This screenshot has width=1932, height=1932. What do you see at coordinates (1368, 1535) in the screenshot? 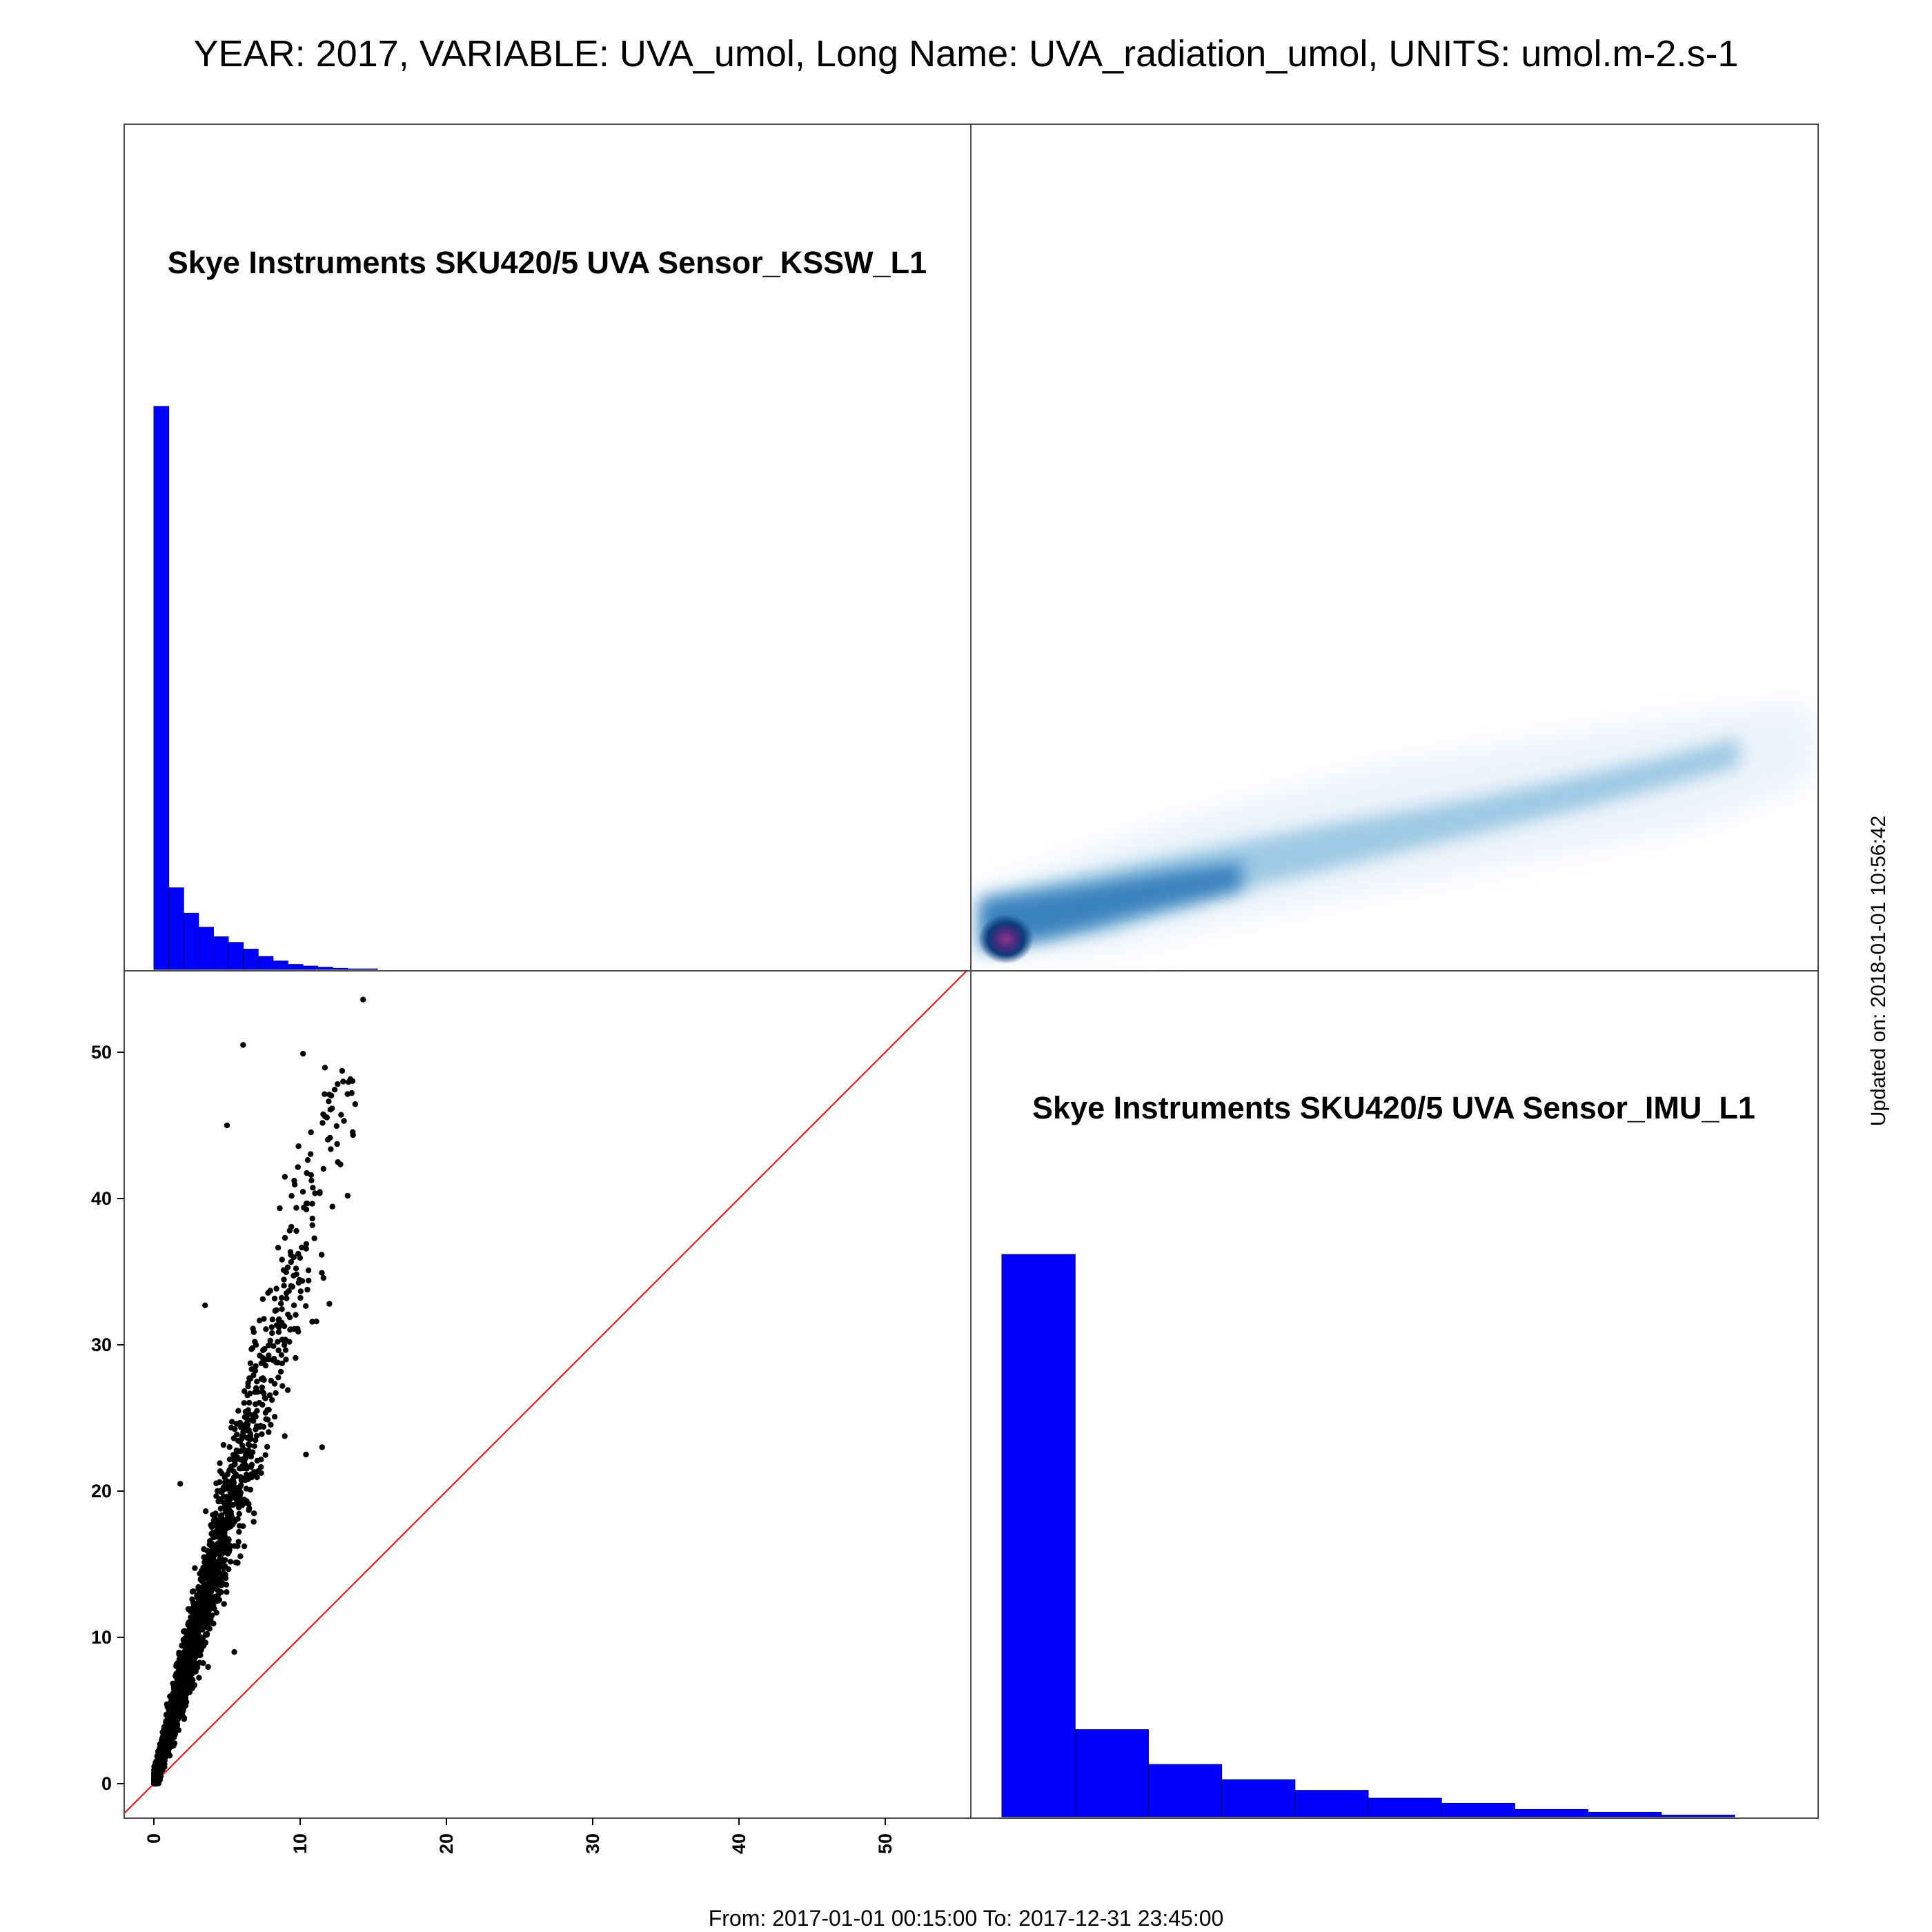
I see `histogram-imu` at bounding box center [1368, 1535].